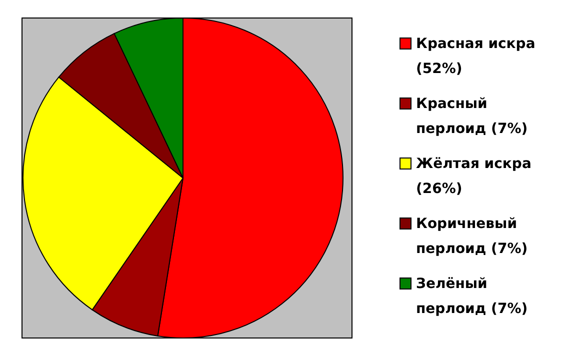 The height and width of the screenshot is (358, 574). Describe the element at coordinates (439, 189) in the screenshot. I see `data-label: (26%)` at that location.